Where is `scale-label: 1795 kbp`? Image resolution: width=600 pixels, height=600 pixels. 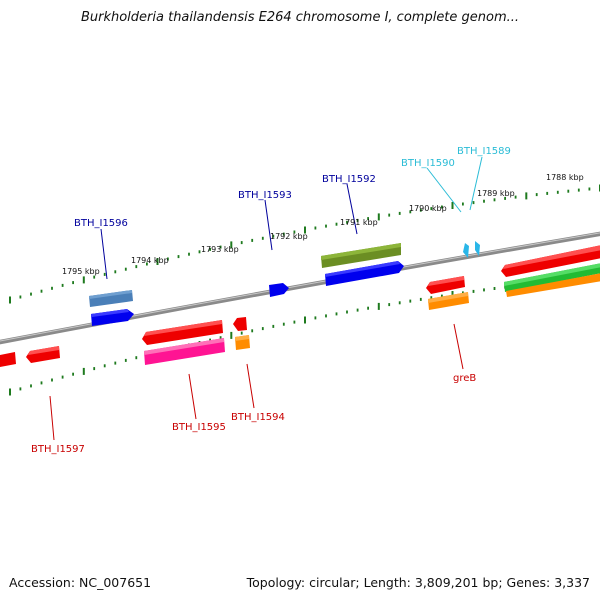
scale-label: 1795 kbp is located at coordinates (81, 271).